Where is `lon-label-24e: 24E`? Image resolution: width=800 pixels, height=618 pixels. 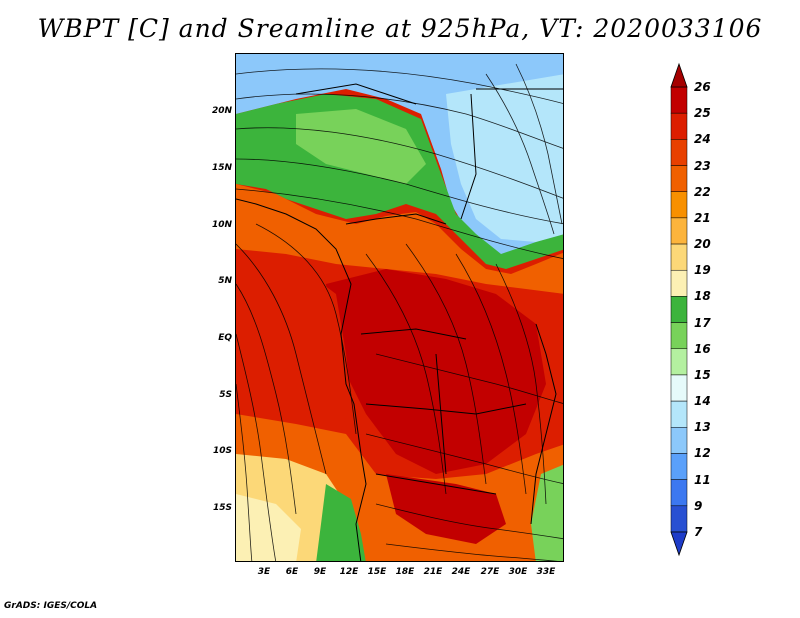 lon-label-24e: 24E is located at coordinates (461, 572).